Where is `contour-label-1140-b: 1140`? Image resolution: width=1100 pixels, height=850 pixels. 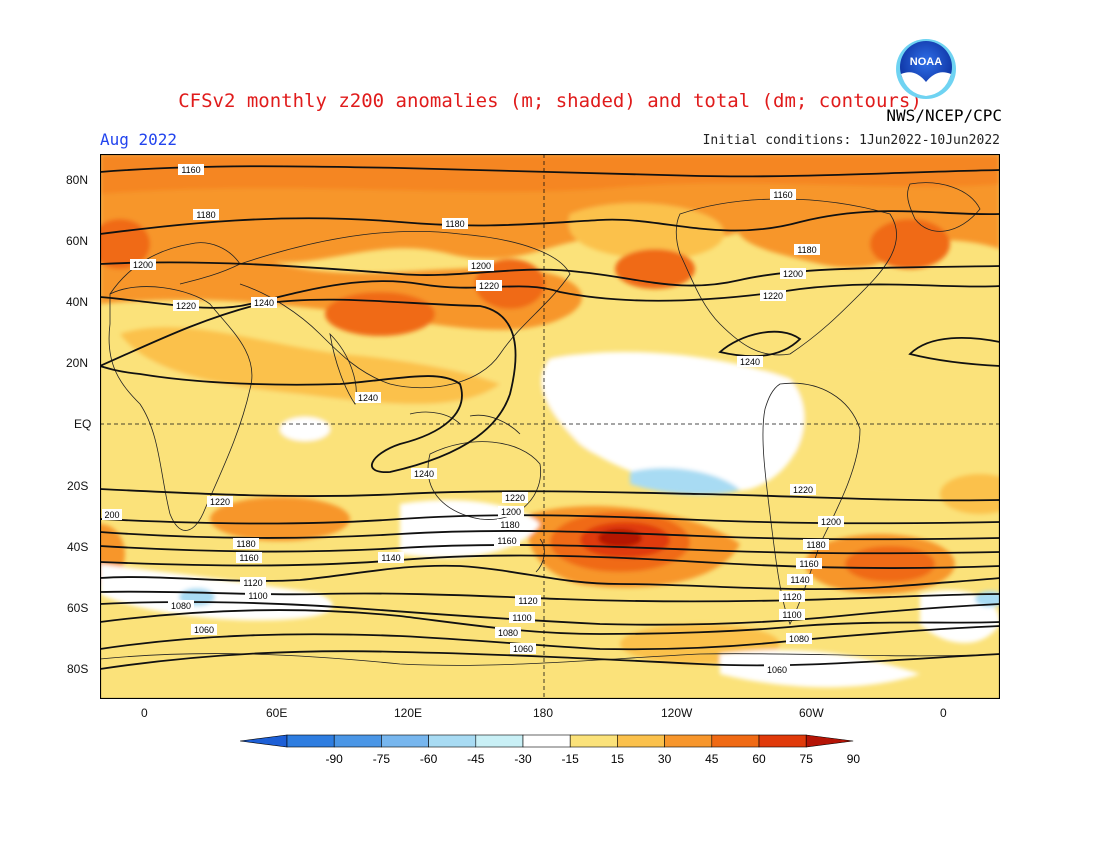
contour-label-1140-b: 1140 is located at coordinates (800, 579).